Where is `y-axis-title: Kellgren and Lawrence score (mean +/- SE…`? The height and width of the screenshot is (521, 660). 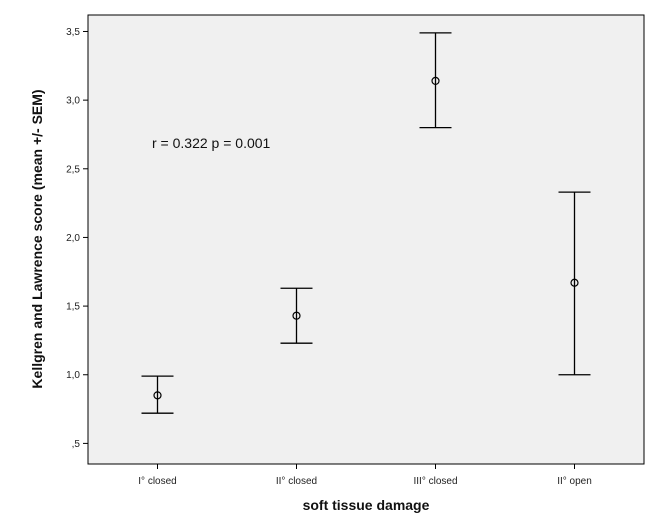 y-axis-title: Kellgren and Lawrence score (mean +/- SE… is located at coordinates (37, 238).